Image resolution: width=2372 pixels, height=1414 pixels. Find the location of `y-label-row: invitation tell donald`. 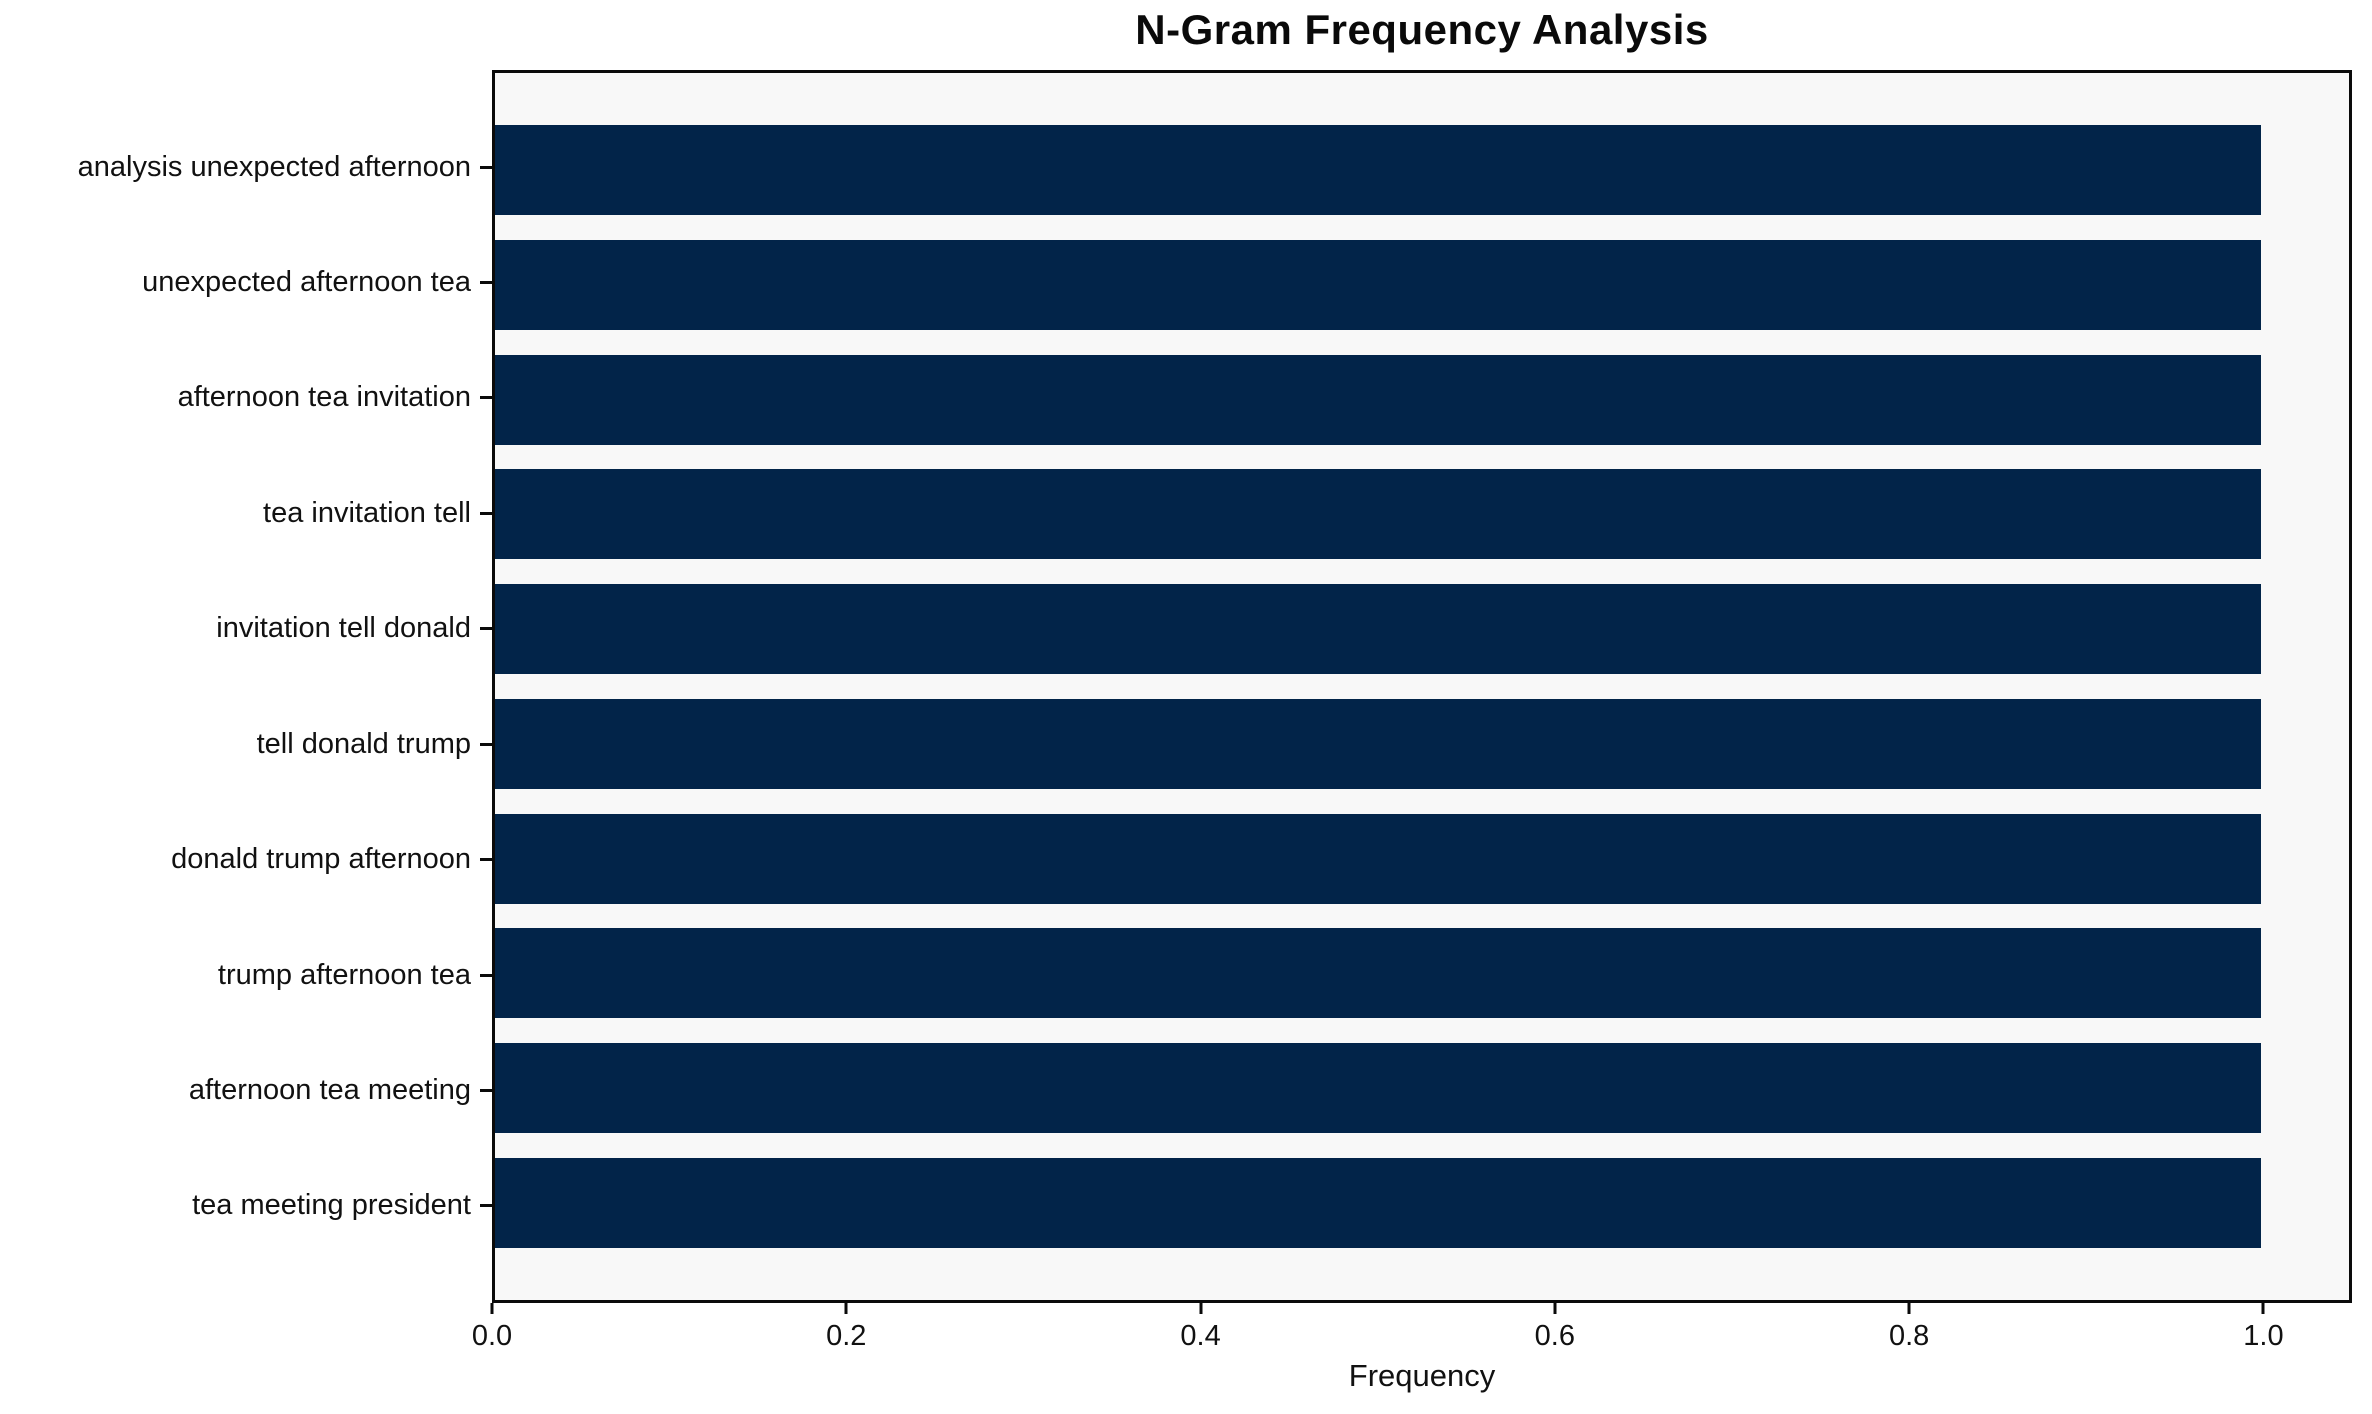

y-label-row: invitation tell donald is located at coordinates (246, 629).